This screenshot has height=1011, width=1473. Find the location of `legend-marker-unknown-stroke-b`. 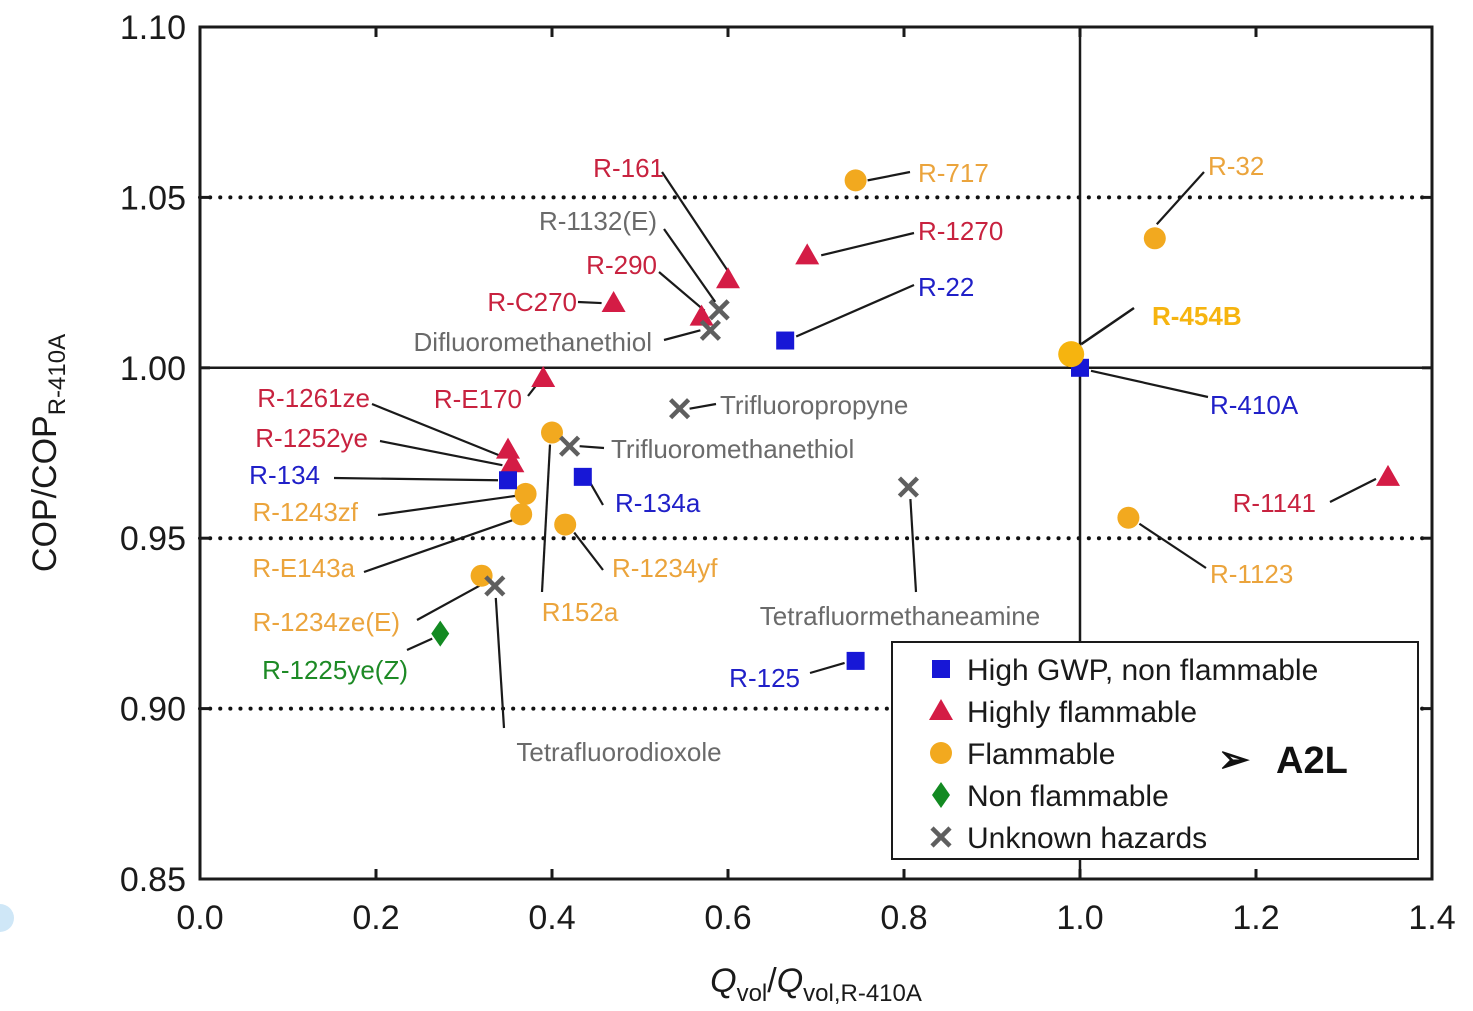

legend-marker-unknown-stroke-b is located at coordinates (941, 837).